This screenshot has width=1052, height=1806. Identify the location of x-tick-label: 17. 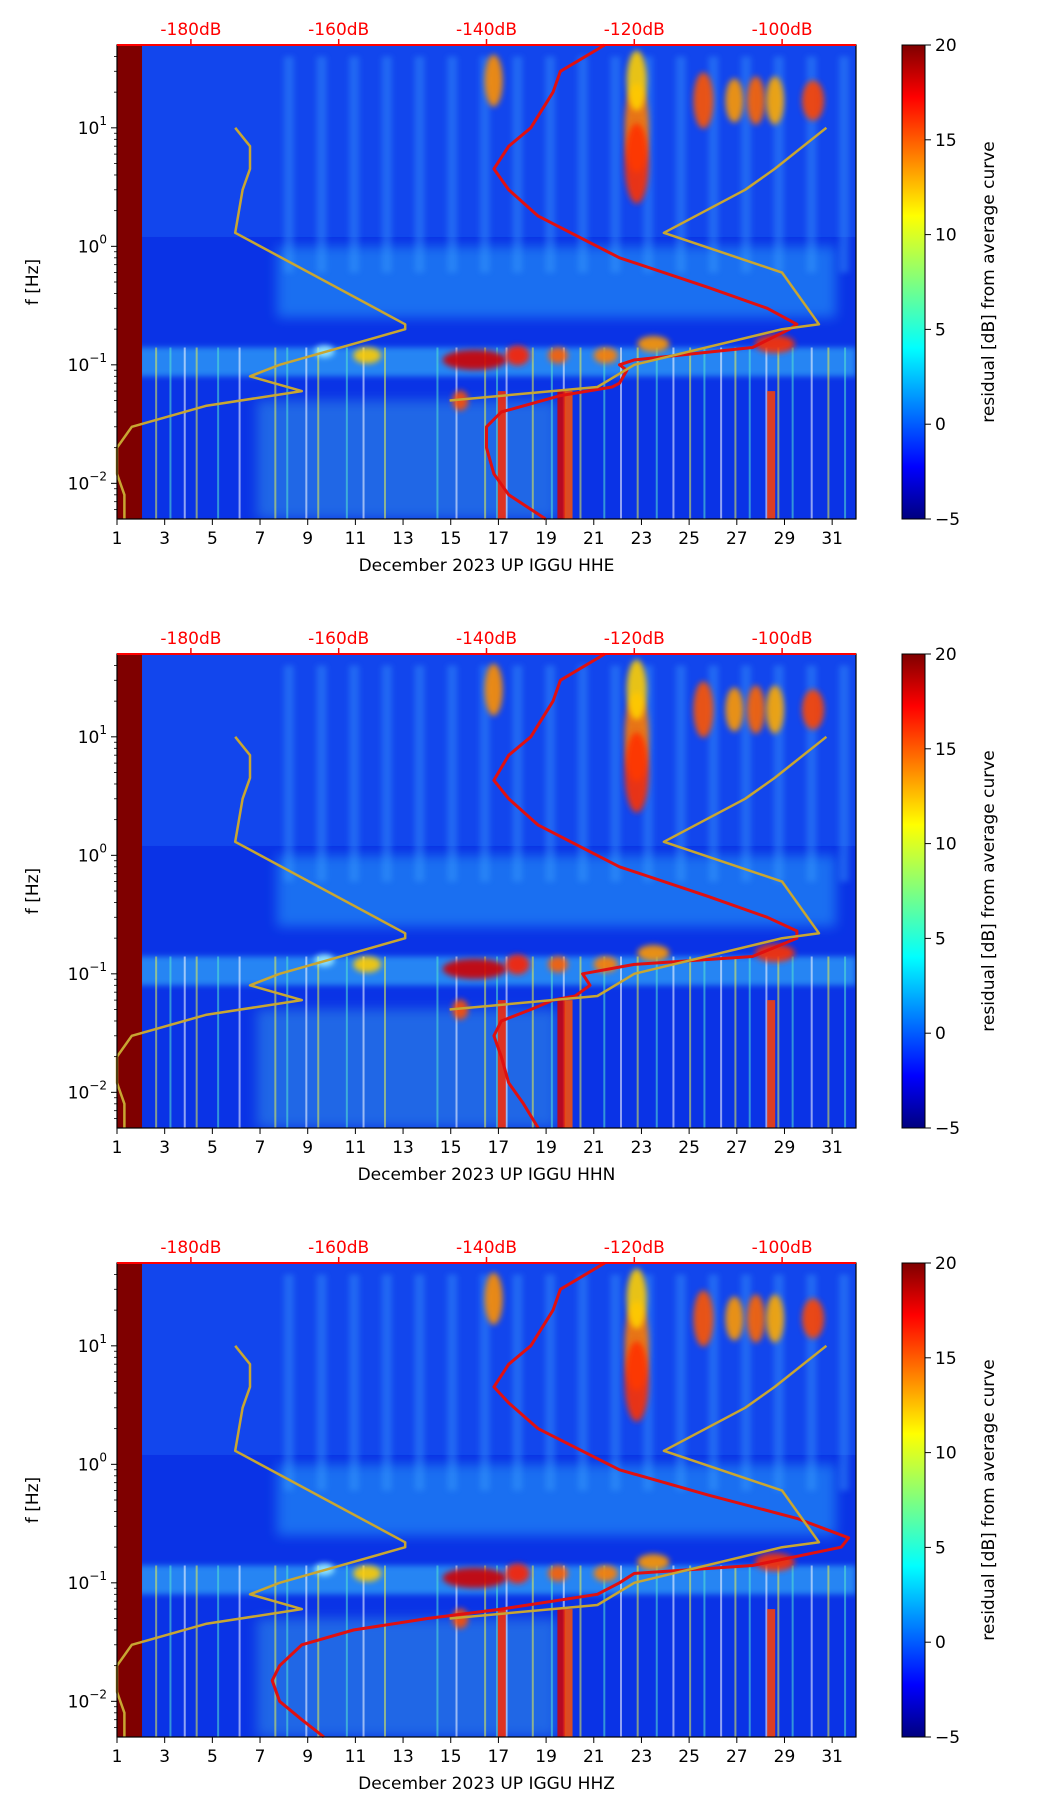
(499, 1148).